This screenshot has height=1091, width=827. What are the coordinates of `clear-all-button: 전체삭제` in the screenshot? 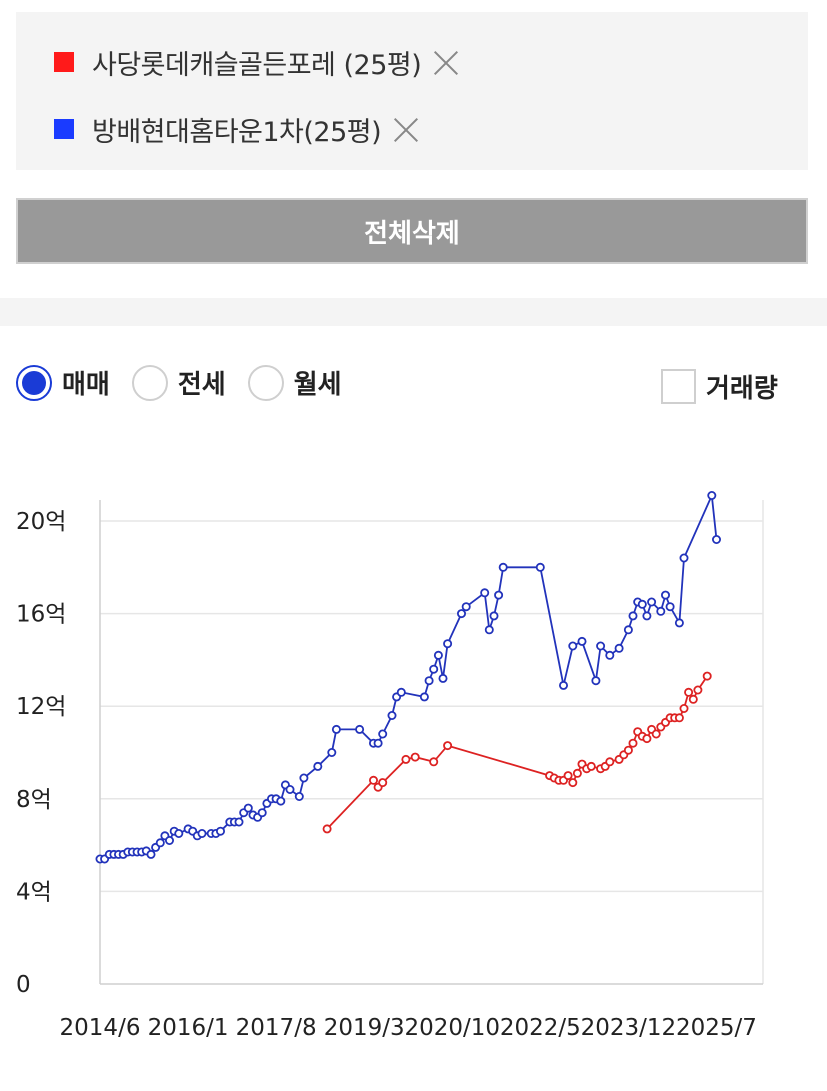 It's located at (412, 231).